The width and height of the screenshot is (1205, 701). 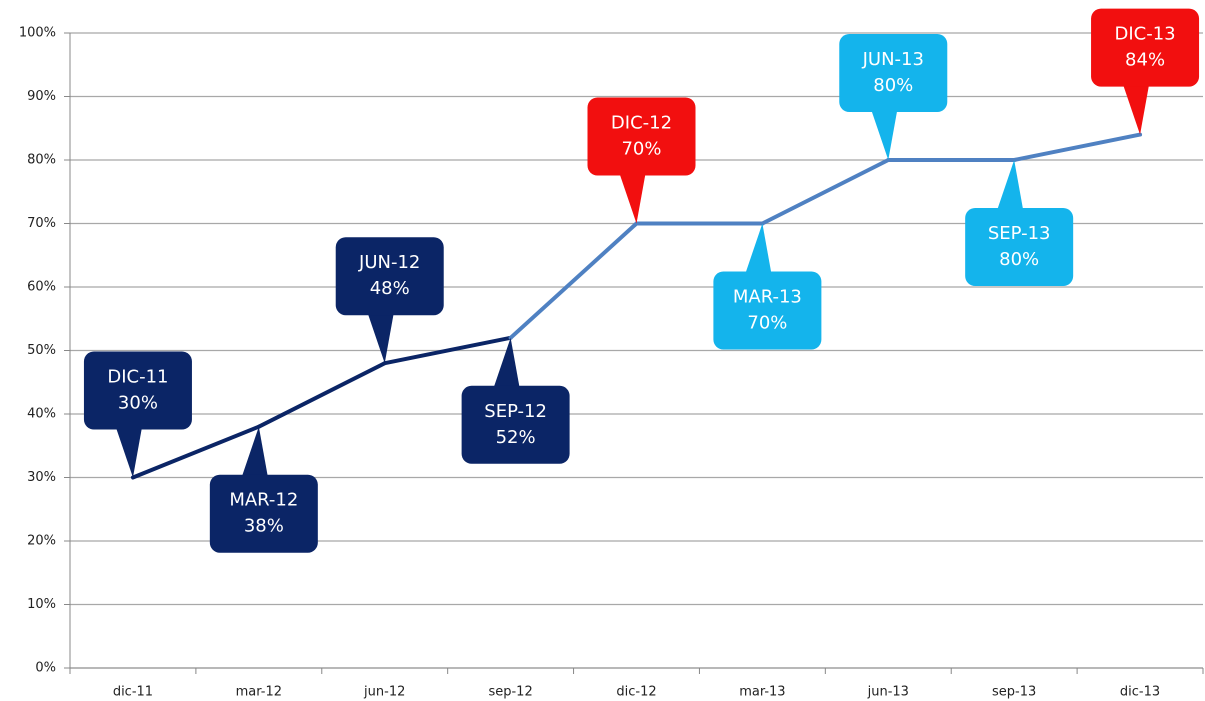 I want to click on y-tick-label: 80%, so click(x=41, y=160).